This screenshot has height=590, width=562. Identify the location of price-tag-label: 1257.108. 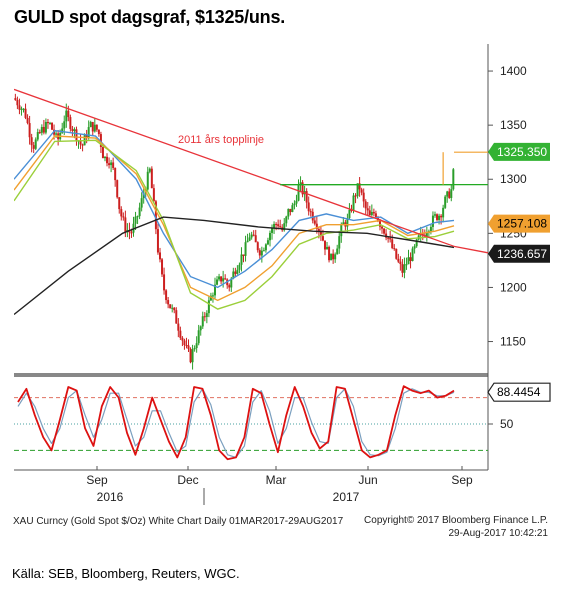
(522, 224).